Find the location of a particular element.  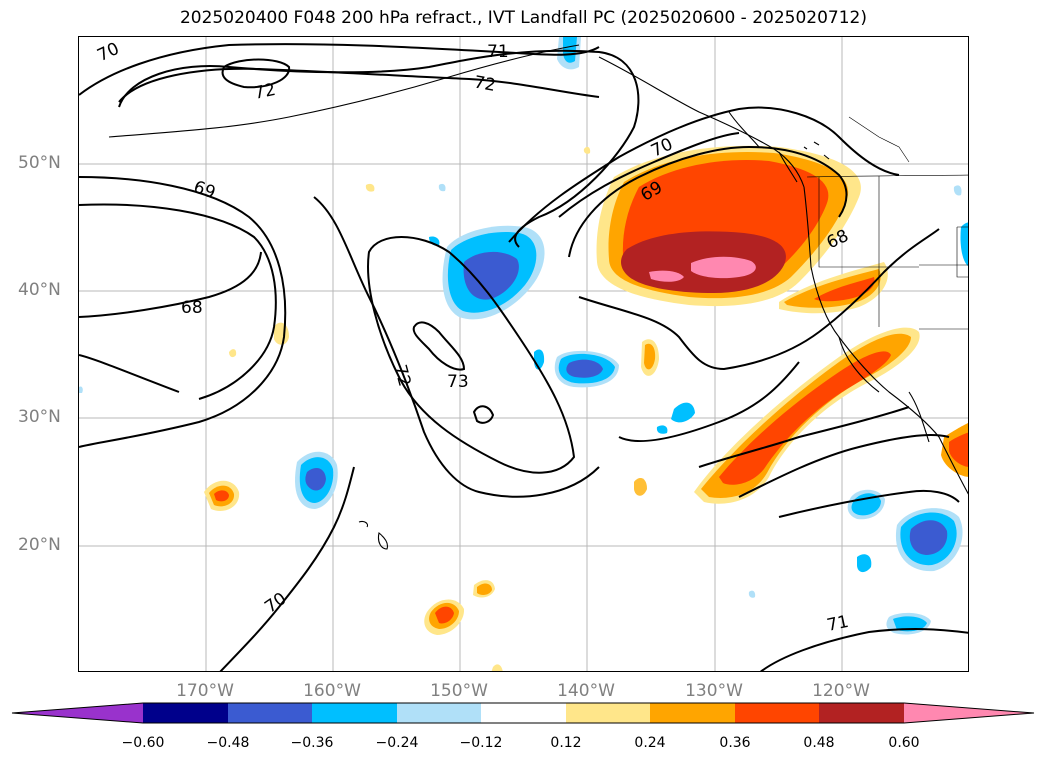

colorbar-tick-label: 0.12 is located at coordinates (566, 743).